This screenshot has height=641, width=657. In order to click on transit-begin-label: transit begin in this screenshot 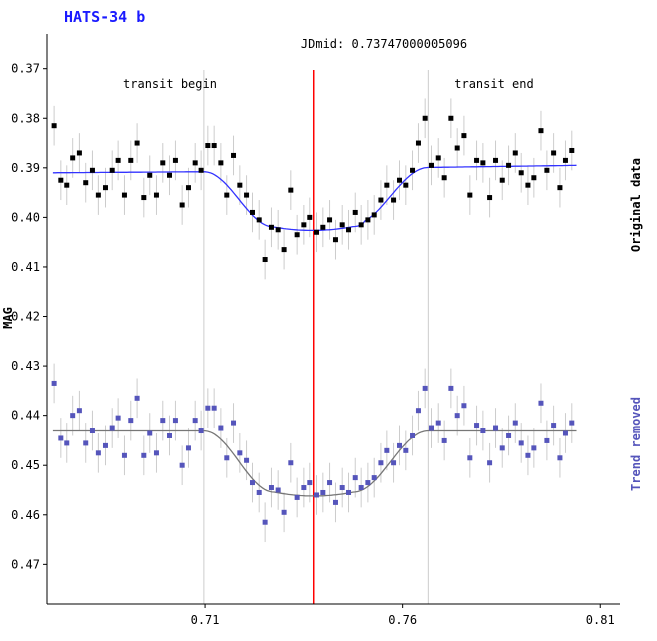, I will do `click(170, 84)`.